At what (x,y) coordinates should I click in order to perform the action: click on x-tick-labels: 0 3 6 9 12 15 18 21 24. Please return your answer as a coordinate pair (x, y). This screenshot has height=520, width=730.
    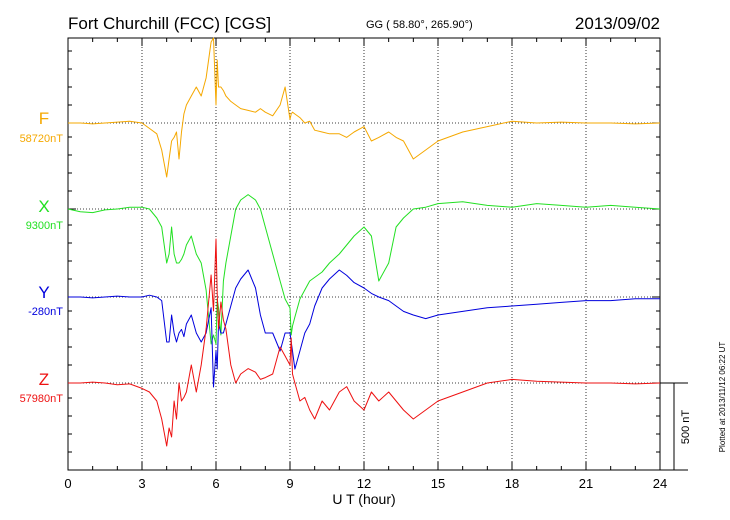
    Looking at the image, I should click on (365, 483).